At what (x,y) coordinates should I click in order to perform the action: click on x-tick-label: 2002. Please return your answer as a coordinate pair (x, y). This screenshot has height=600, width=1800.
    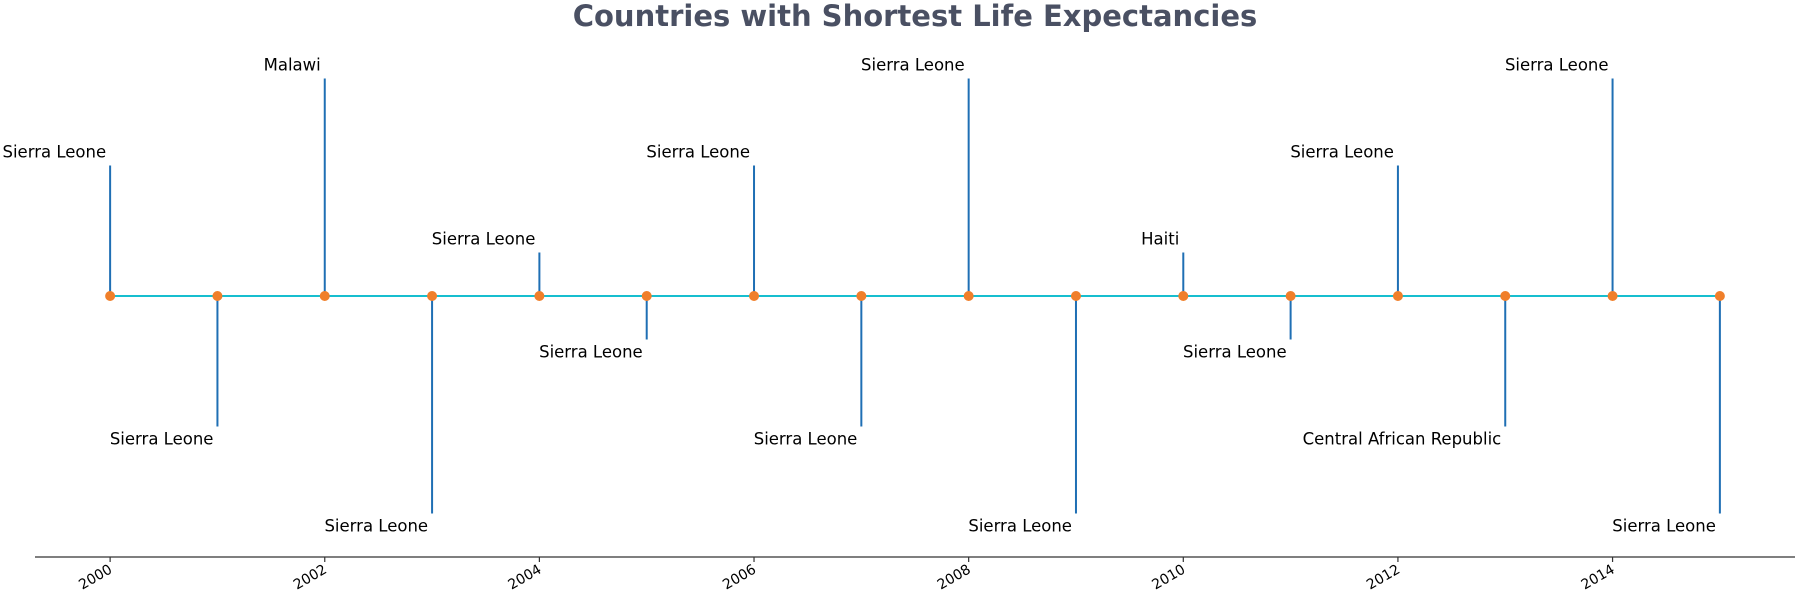
    Looking at the image, I should click on (310, 578).